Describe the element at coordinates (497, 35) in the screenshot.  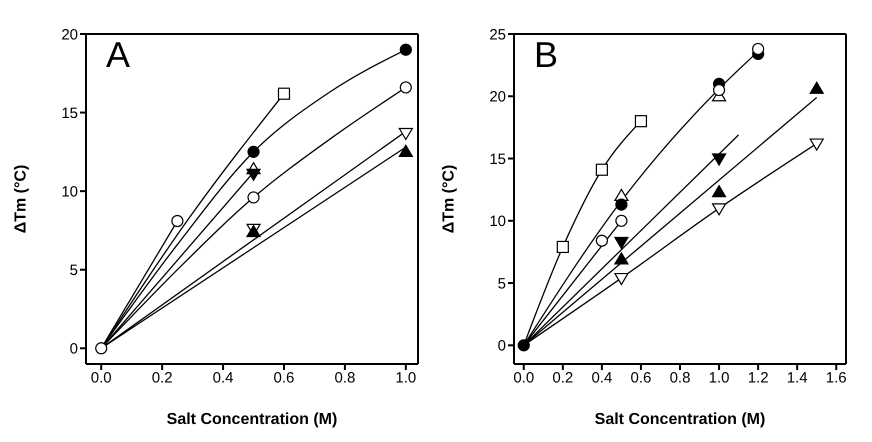
I see `y-tick-label: 25` at that location.